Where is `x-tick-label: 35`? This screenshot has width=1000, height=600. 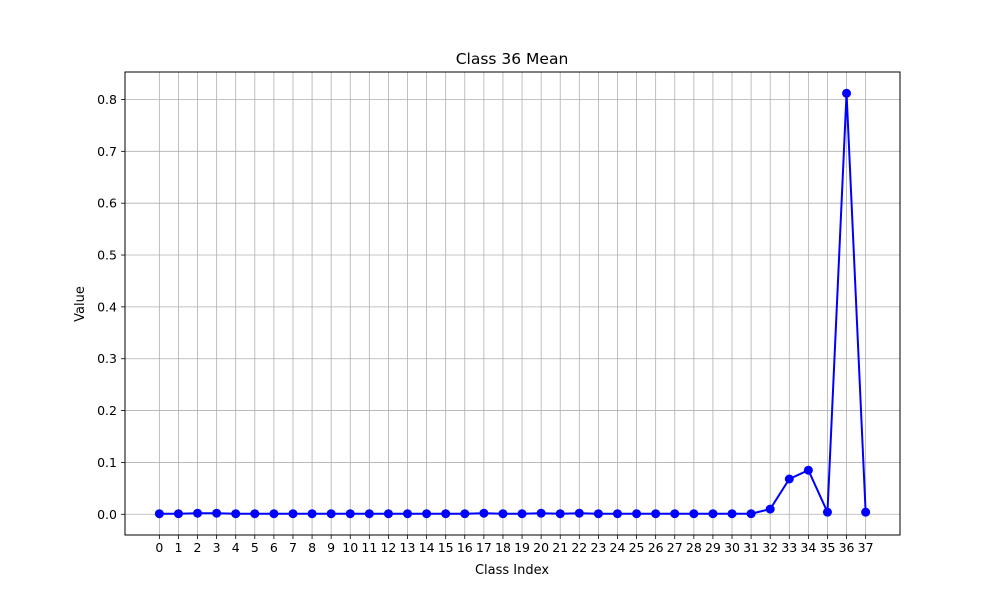 x-tick-label: 35 is located at coordinates (828, 547).